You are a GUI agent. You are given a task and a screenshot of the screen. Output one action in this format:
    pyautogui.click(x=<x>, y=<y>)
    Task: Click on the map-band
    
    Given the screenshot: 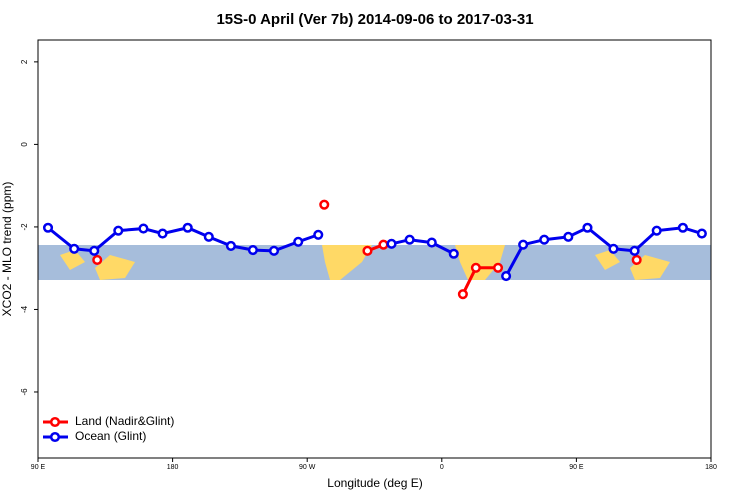 What is the action you would take?
    pyautogui.click(x=374, y=262)
    